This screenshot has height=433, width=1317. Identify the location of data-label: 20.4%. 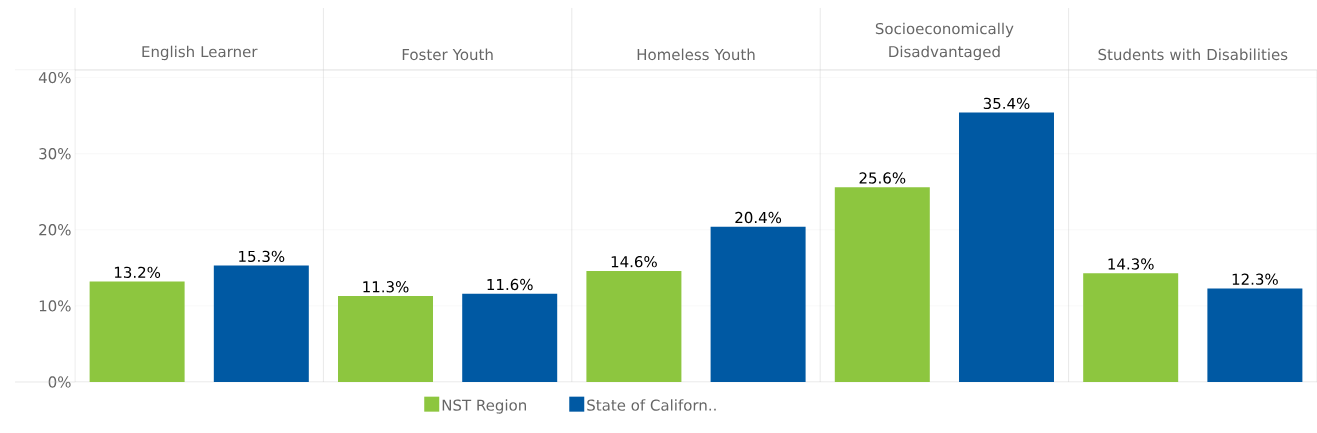
(758, 217).